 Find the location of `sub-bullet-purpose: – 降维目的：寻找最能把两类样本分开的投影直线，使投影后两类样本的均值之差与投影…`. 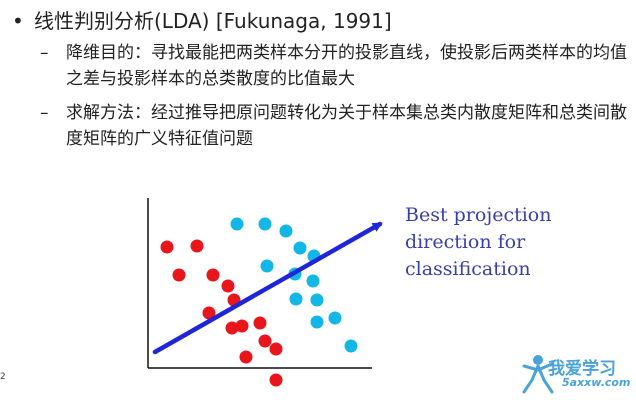

sub-bullet-purpose: – 降维目的：寻找最能把两类样本分开的投影直线，使投影后两类样本的均值之差与投影… is located at coordinates (335, 66).